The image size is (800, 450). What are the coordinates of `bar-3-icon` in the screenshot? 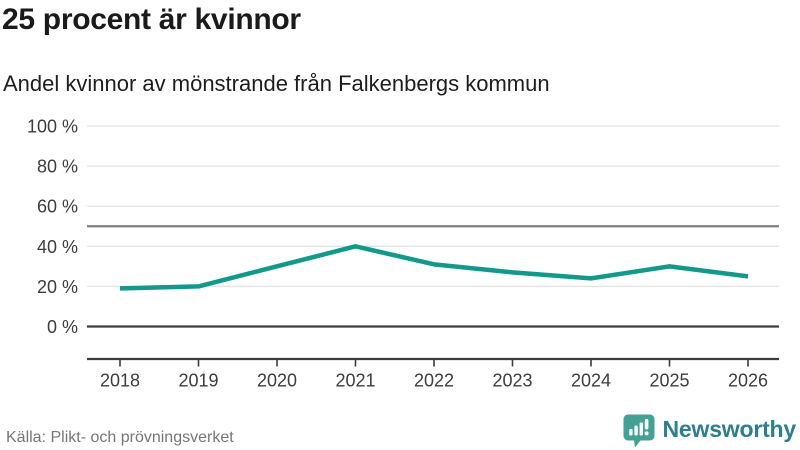 It's located at (641, 429).